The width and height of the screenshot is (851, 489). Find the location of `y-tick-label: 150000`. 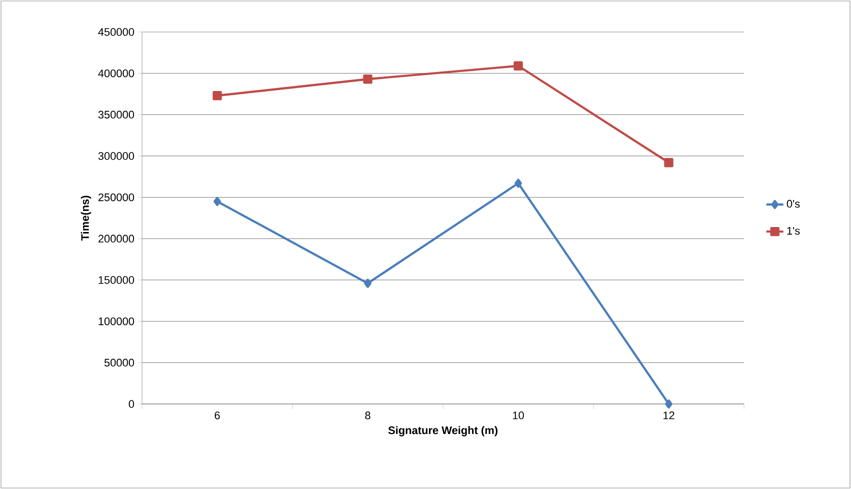

y-tick-label: 150000 is located at coordinates (116, 280).